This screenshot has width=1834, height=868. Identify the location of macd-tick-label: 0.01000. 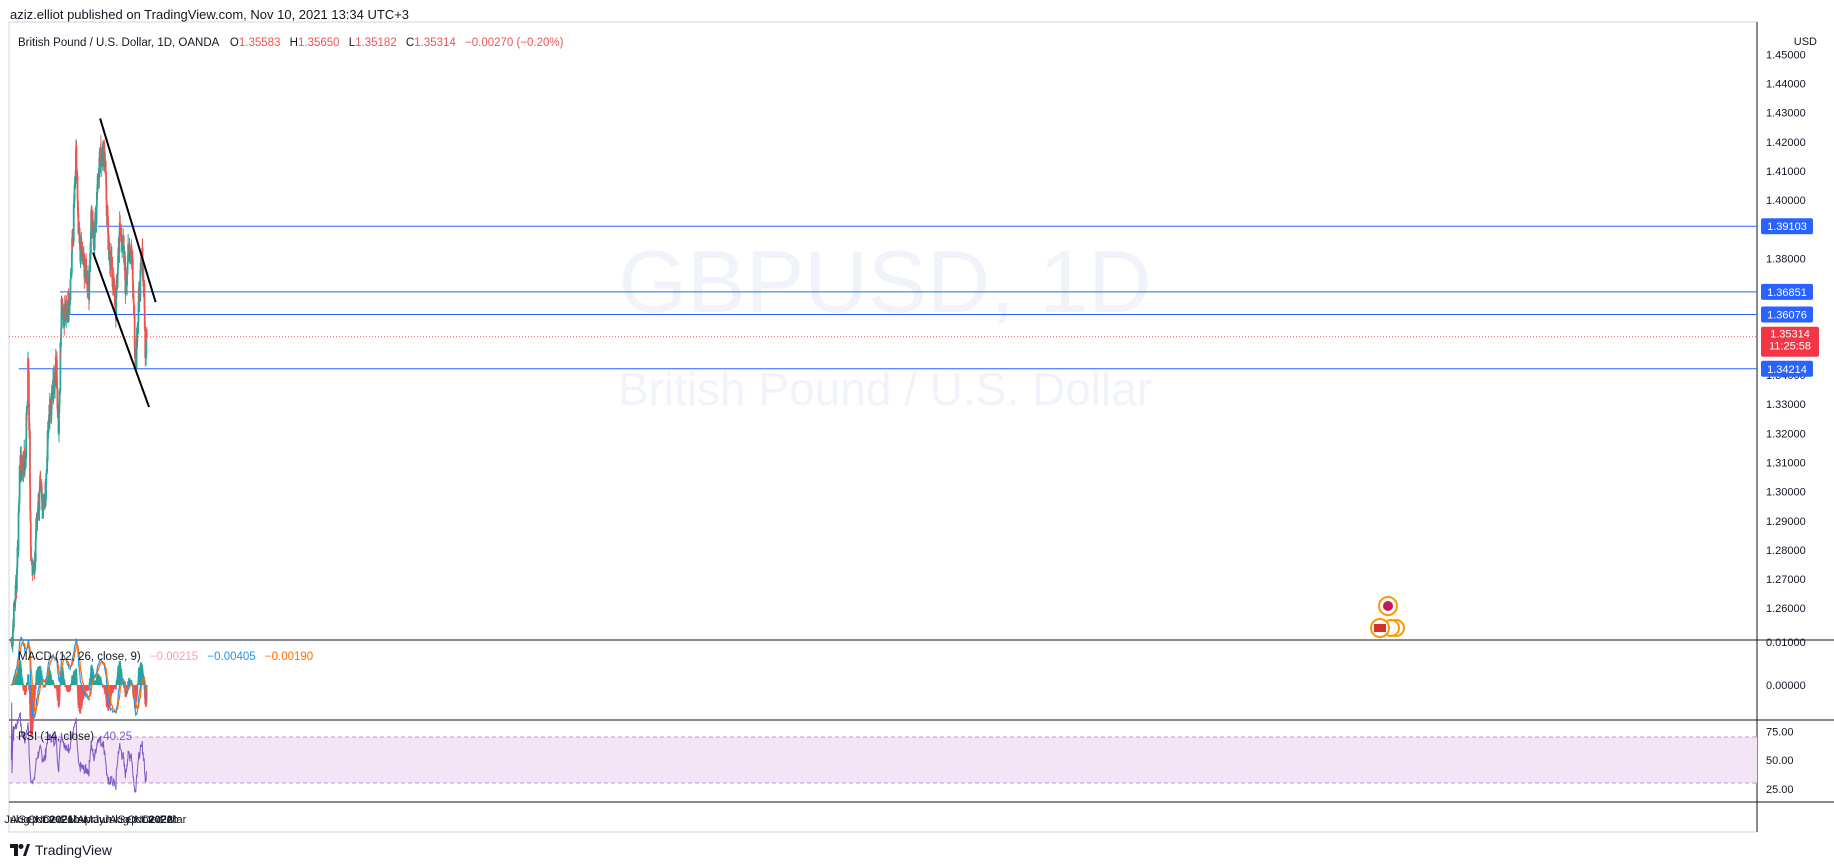
(1786, 643).